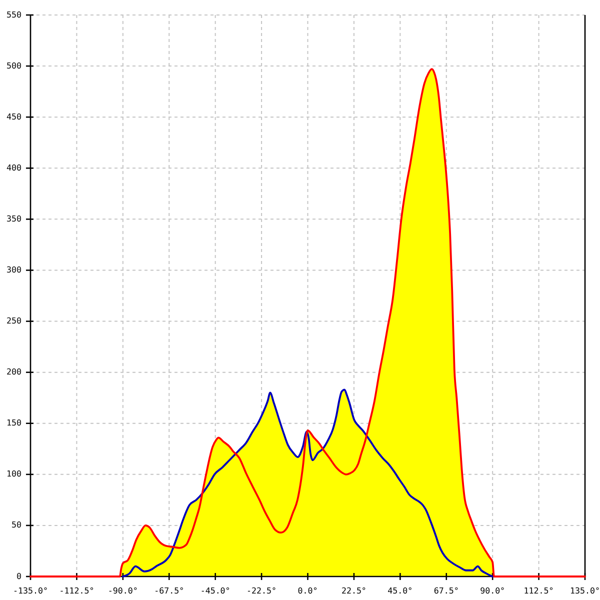  Describe the element at coordinates (76, 591) in the screenshot. I see `x-tick-label: -112.5°` at that location.